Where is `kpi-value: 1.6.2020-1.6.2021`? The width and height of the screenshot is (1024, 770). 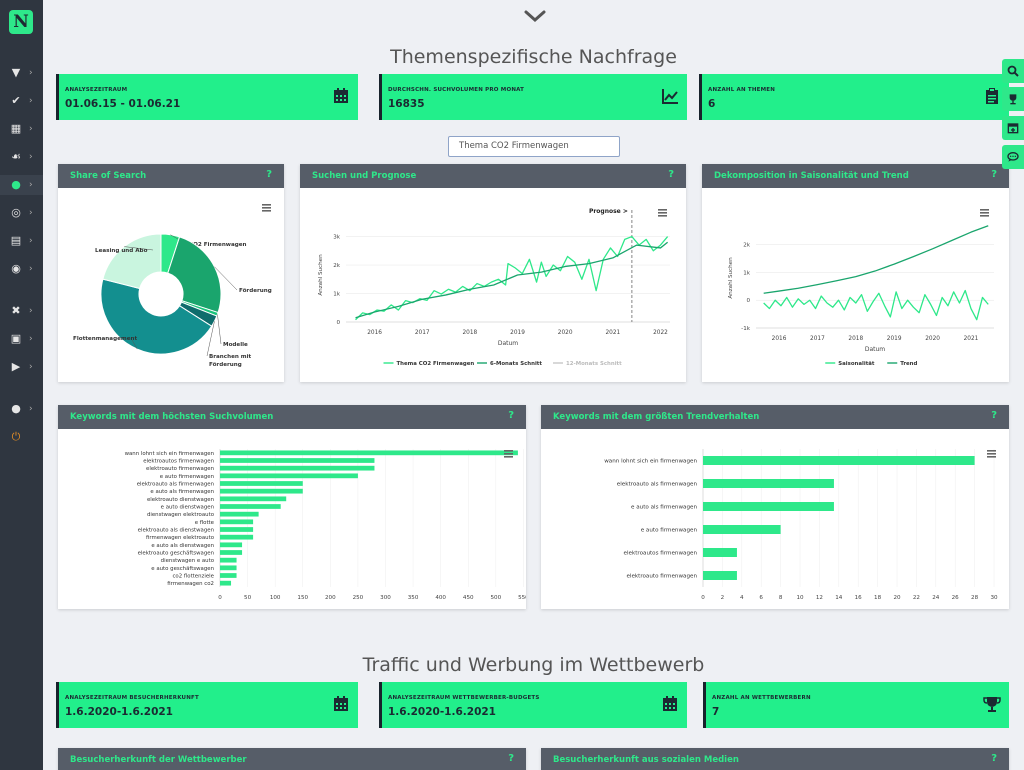
kpi-value: 1.6.2020-1.6.2021 is located at coordinates (442, 712).